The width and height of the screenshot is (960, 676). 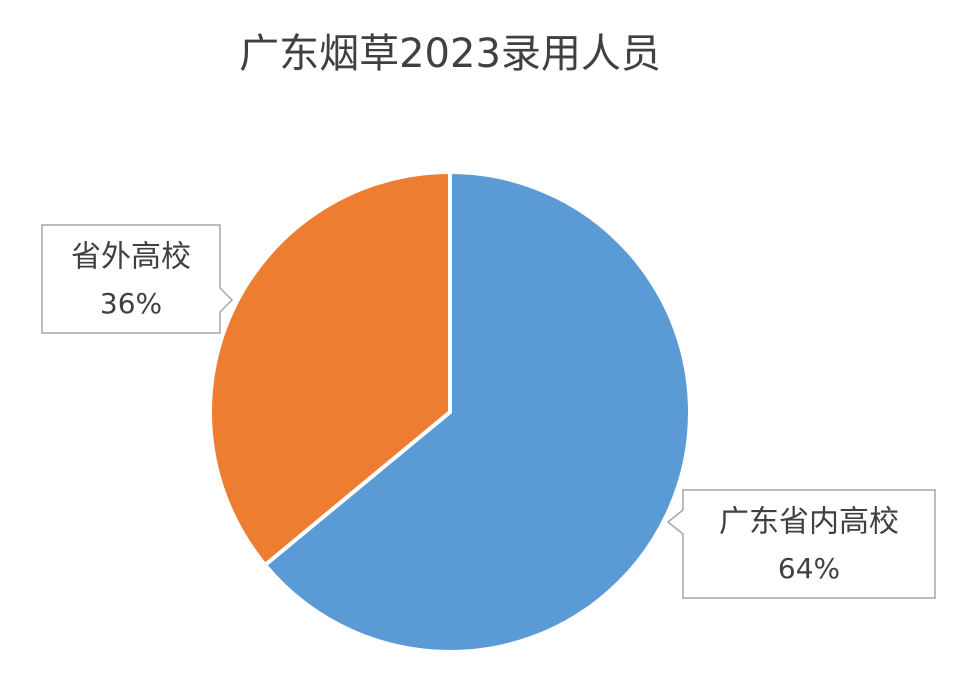 I want to click on value-label: 64%, so click(x=809, y=568).